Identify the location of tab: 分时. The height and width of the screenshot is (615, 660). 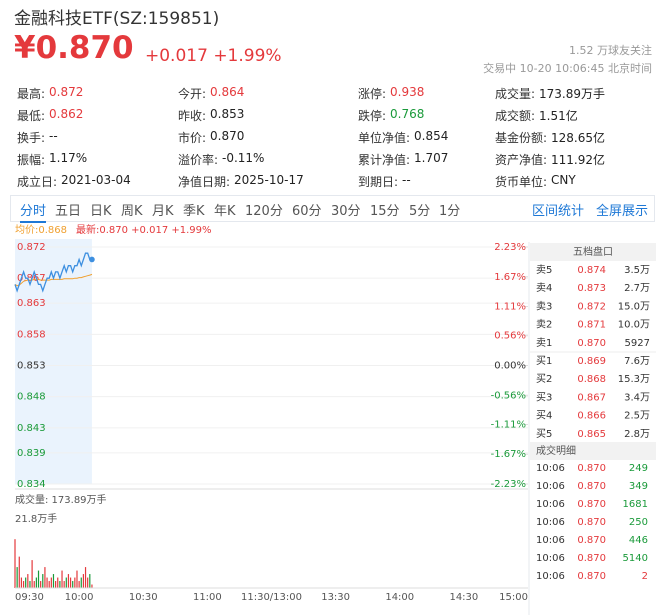
(33, 211).